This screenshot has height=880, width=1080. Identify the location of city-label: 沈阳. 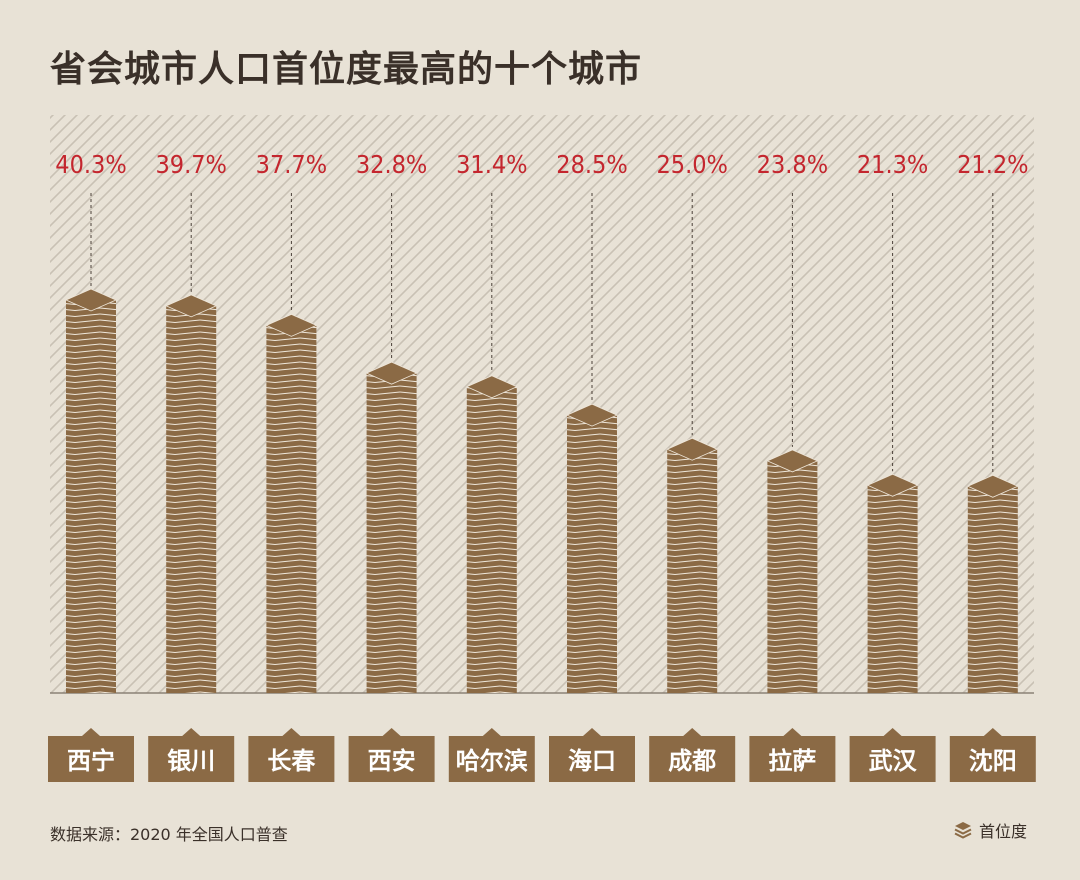
(993, 761).